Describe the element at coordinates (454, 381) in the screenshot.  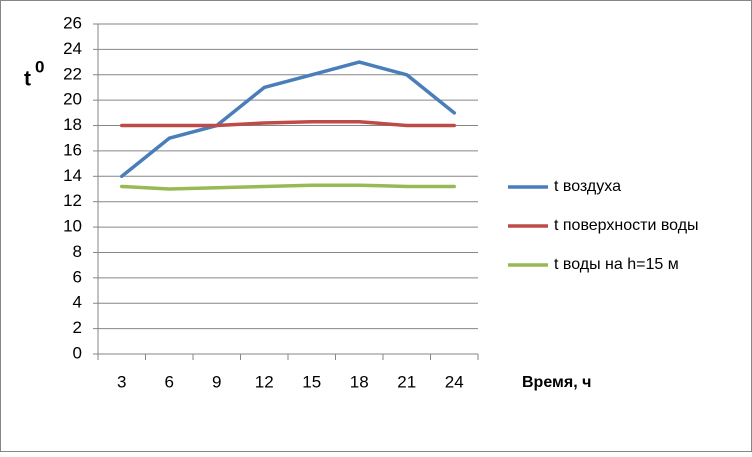
I see `x-tick-label: 24` at that location.